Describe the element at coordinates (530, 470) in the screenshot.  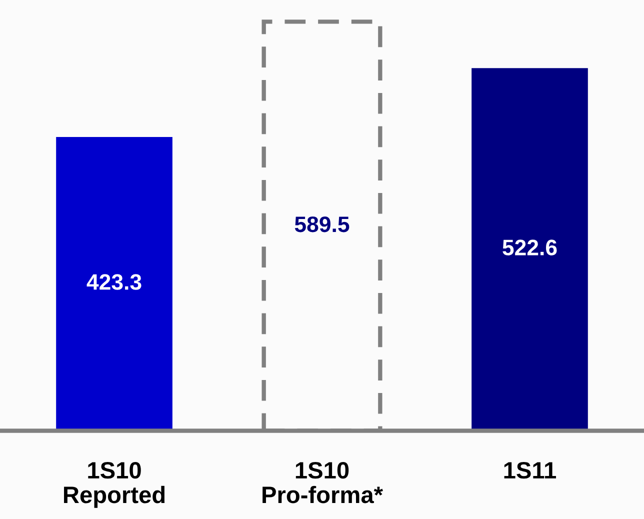
I see `x-tick-label: 1S11` at that location.